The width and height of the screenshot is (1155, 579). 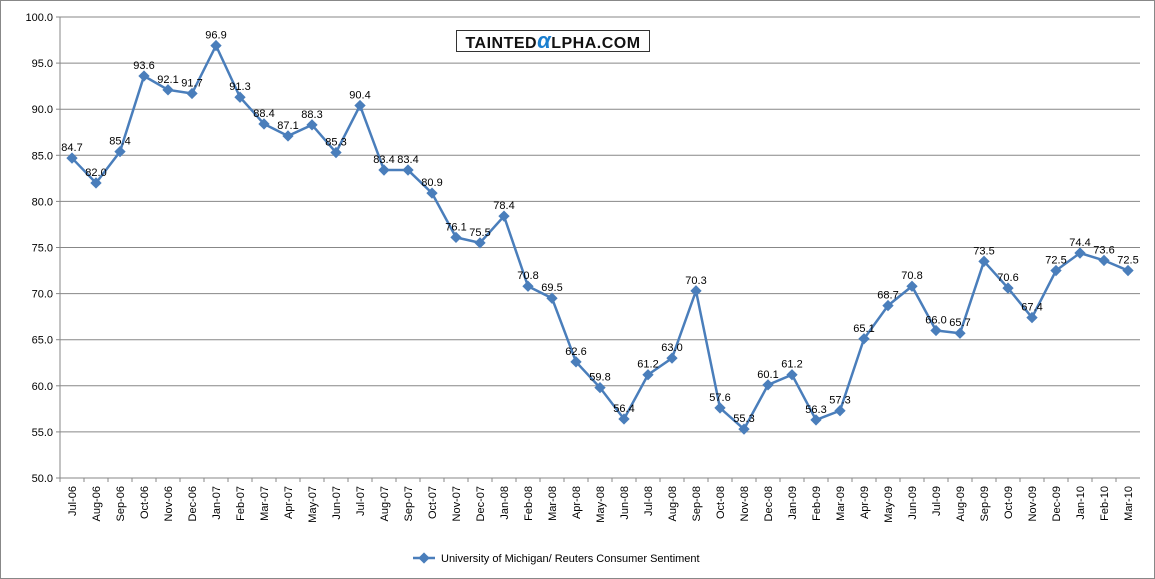 What do you see at coordinates (1079, 243) in the screenshot?
I see `data-label: 74.4` at bounding box center [1079, 243].